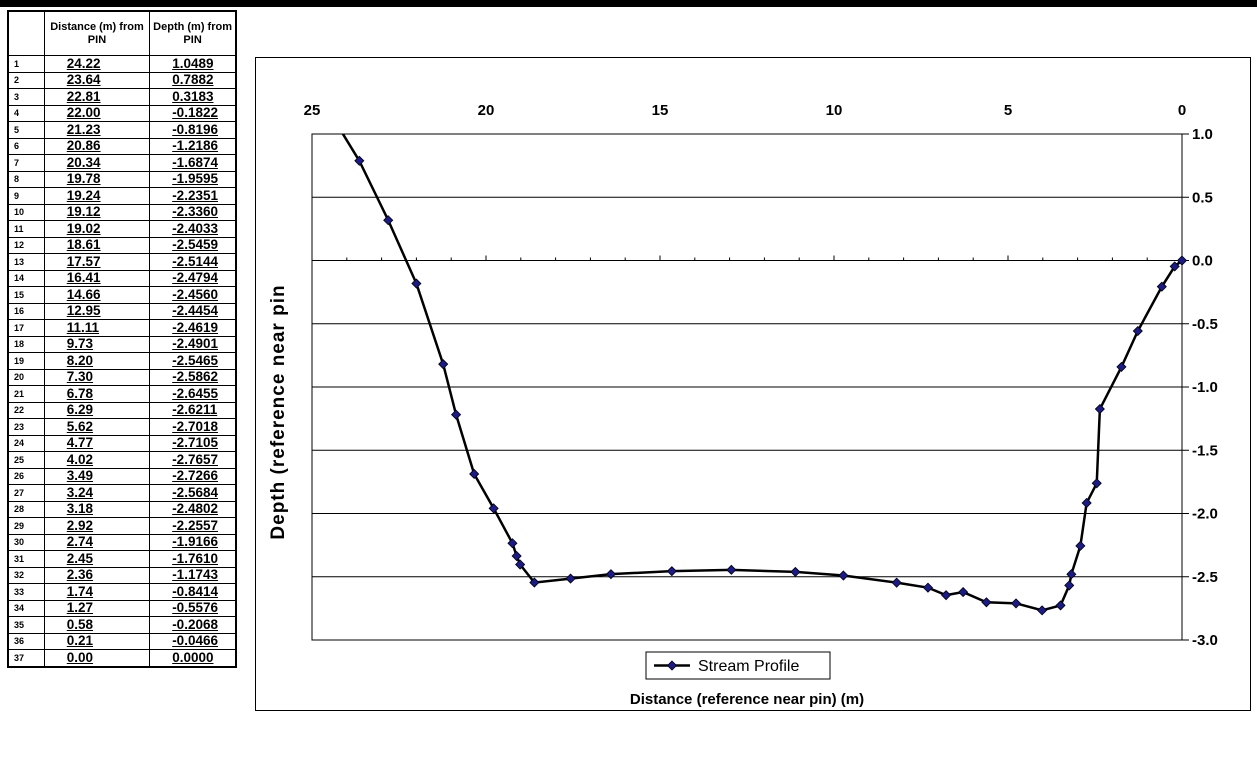 The width and height of the screenshot is (1257, 764). What do you see at coordinates (26, 460) in the screenshot?
I see `row-index: 25` at bounding box center [26, 460].